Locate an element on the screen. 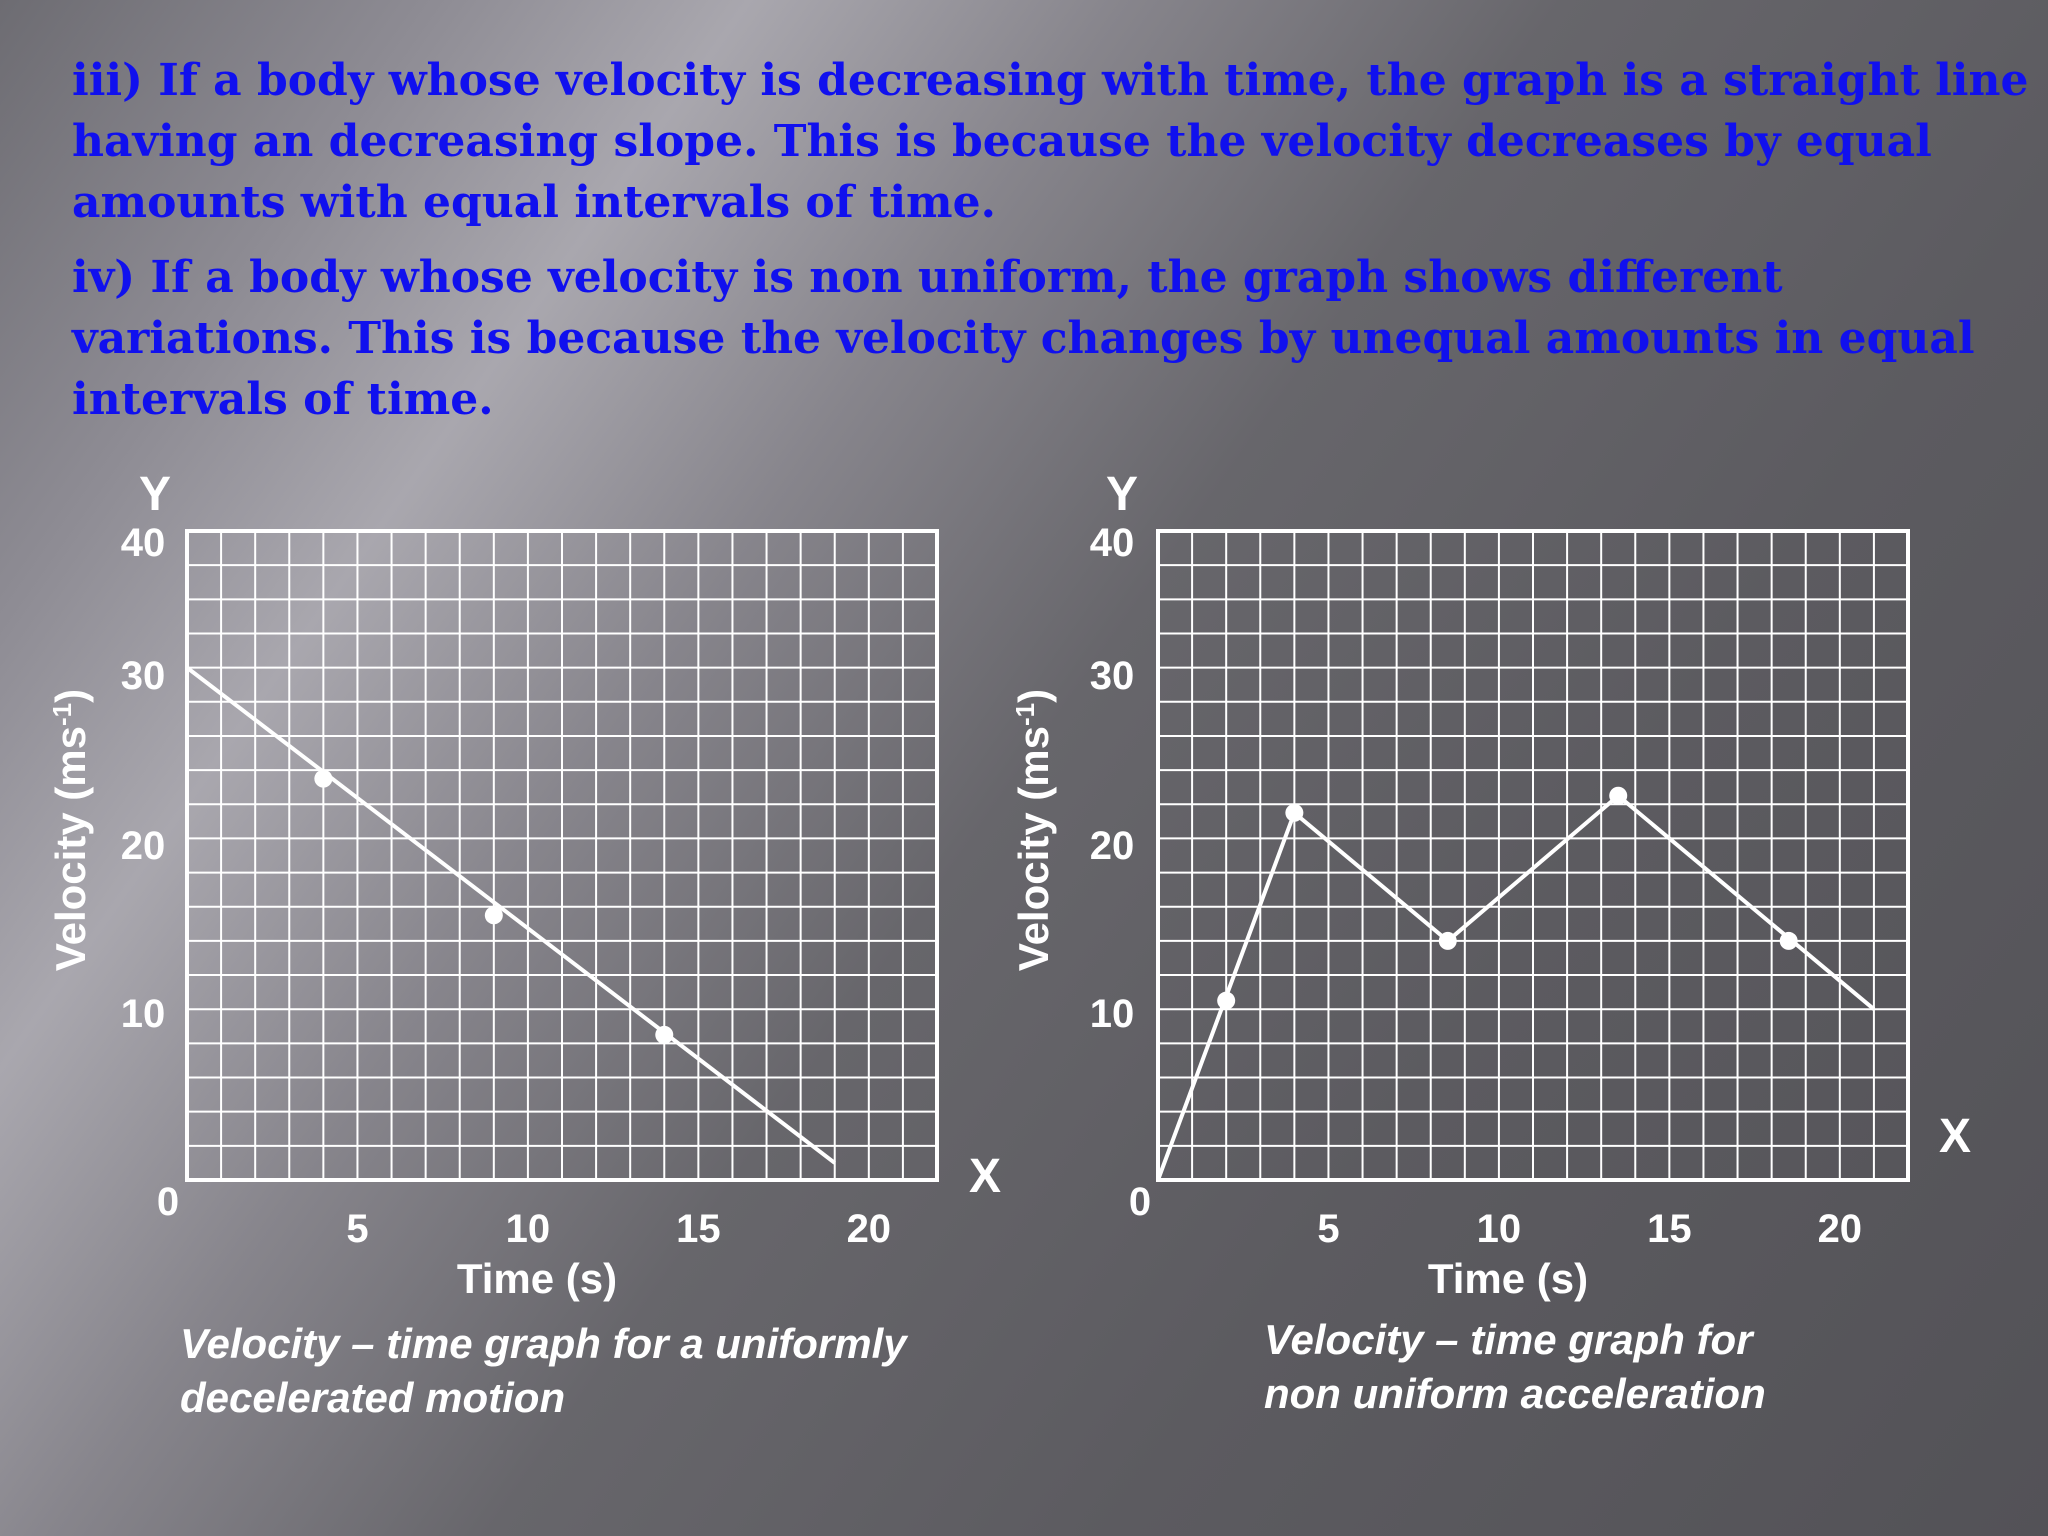 The width and height of the screenshot is (2048, 1536). chart-2-caption-line-2: non uniform acceleration is located at coordinates (1515, 1393).